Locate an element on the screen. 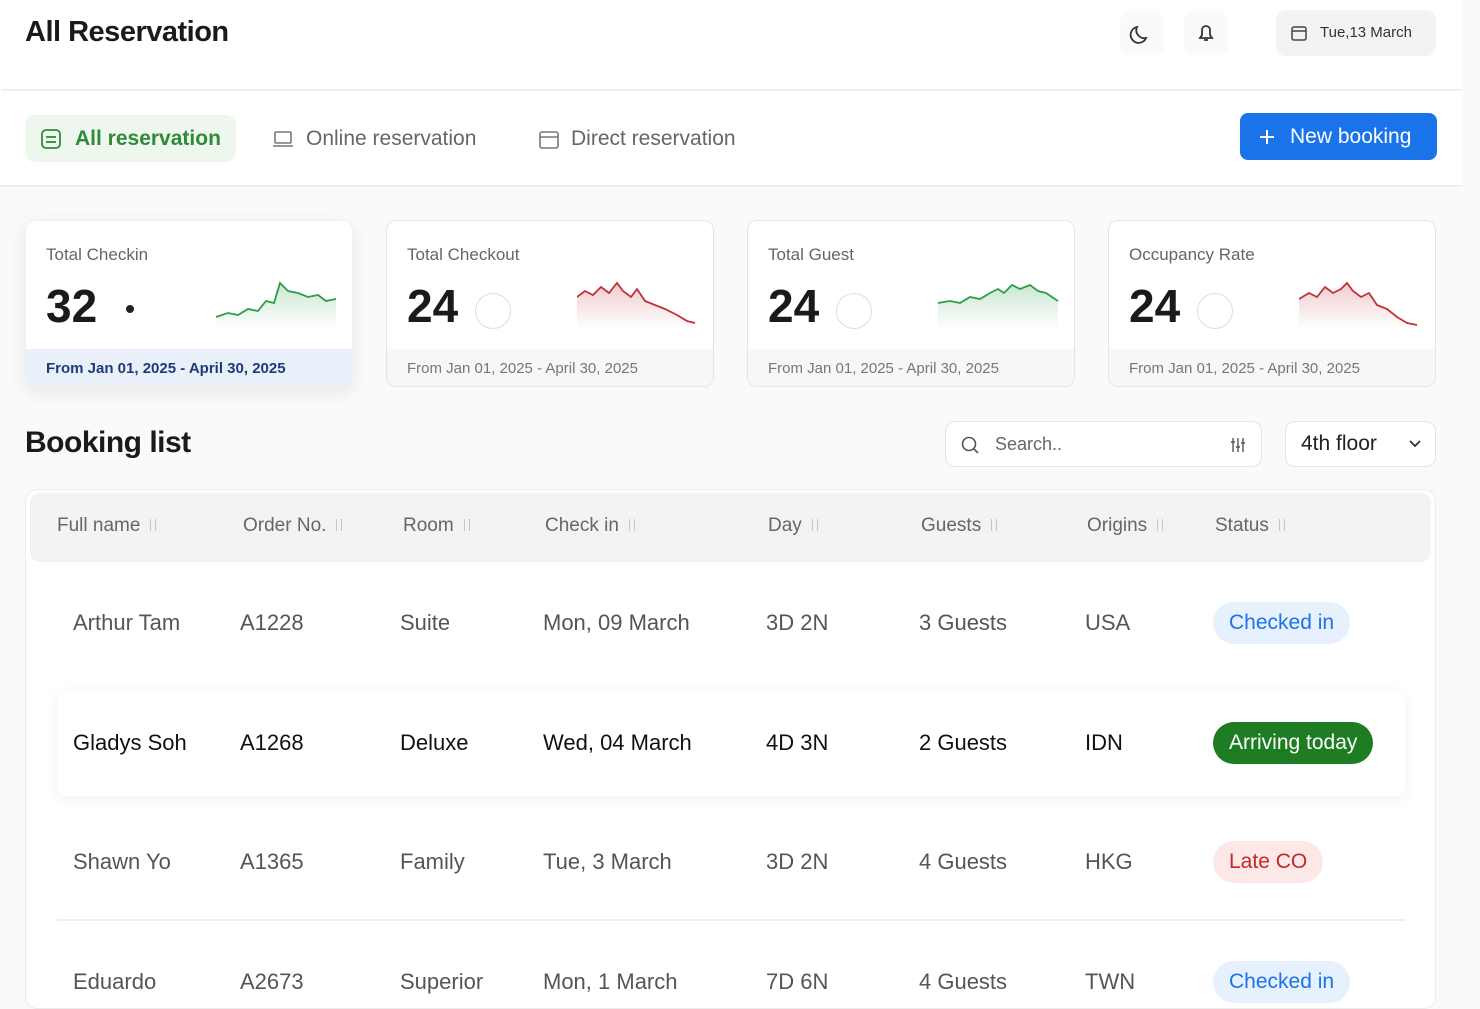 The image size is (1480, 1009). tab-label: Online reservation is located at coordinates (391, 138).